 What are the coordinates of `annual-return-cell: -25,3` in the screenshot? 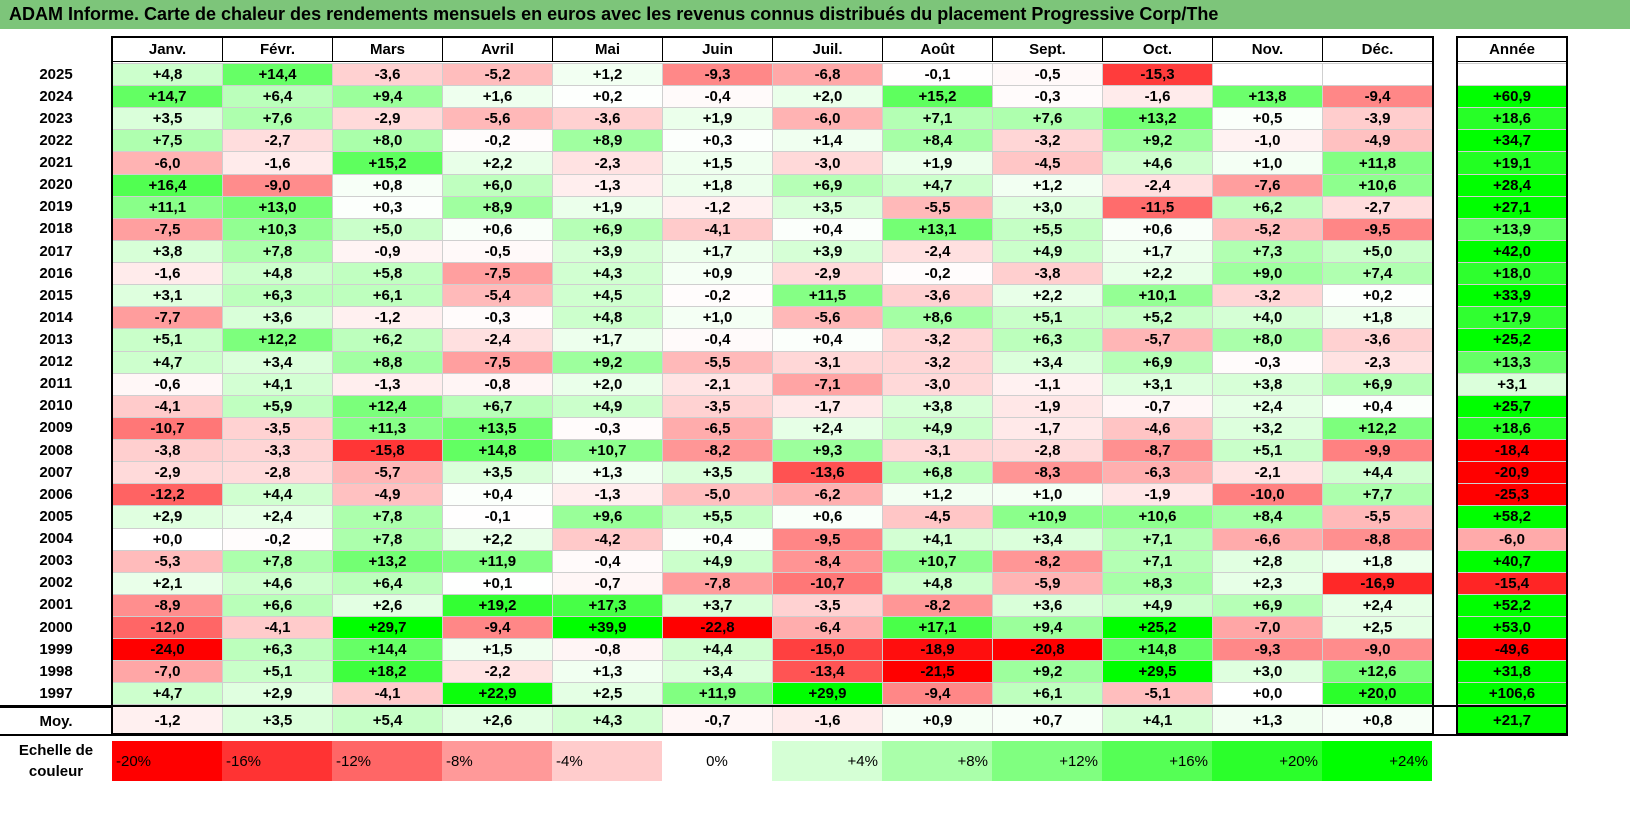 It's located at (1512, 495).